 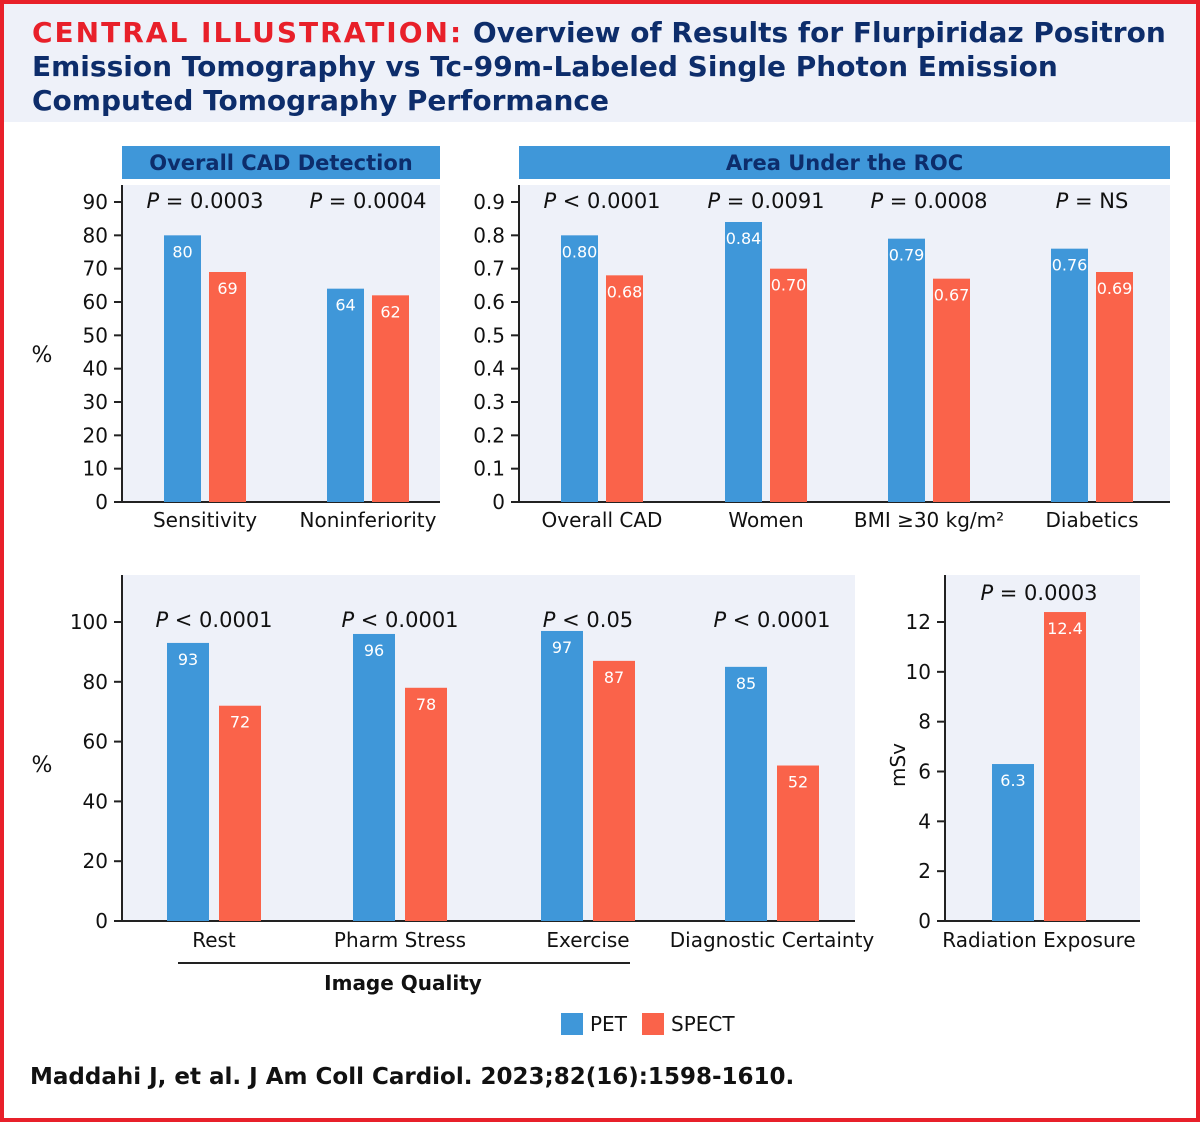 What do you see at coordinates (95, 202) in the screenshot?
I see `y-tick-label: 90` at bounding box center [95, 202].